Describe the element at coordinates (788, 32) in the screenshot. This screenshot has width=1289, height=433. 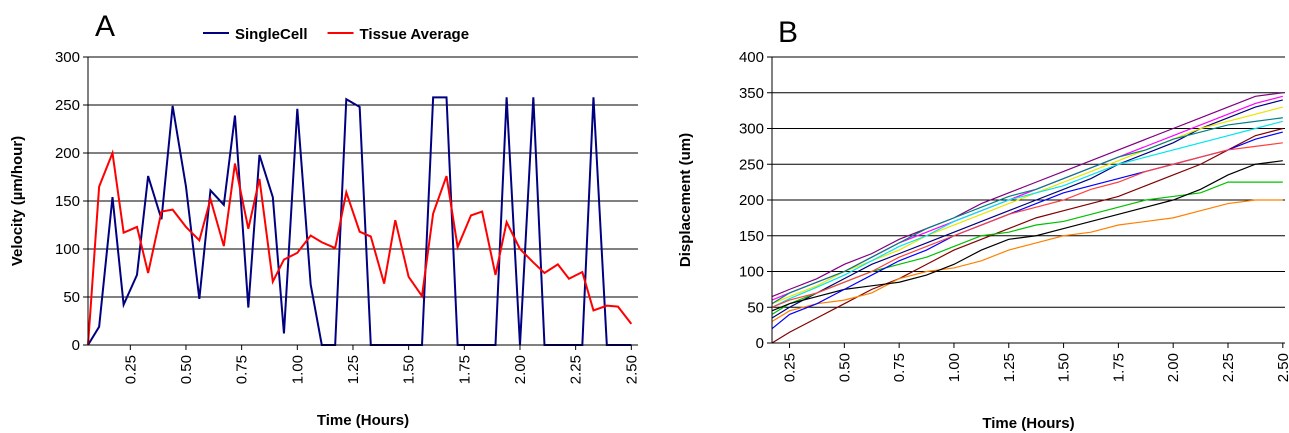
I see `panel-title: B` at that location.